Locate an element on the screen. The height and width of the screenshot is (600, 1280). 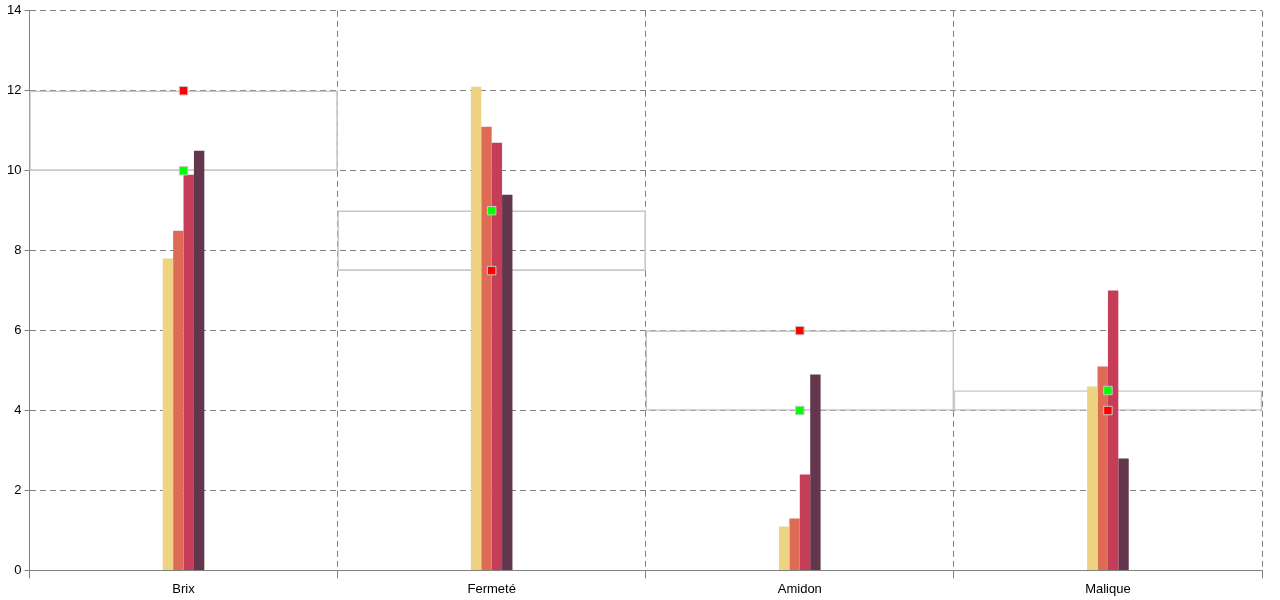
x-tick-label: Malique is located at coordinates (1108, 588).